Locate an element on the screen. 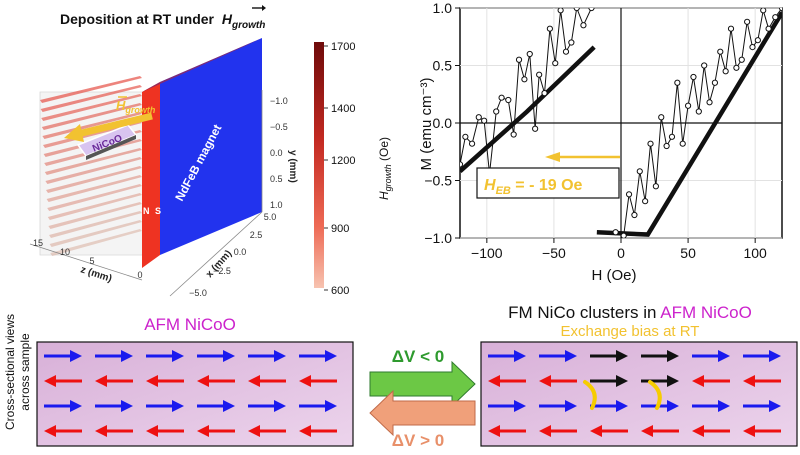 The width and height of the screenshot is (800, 455). colorbar-ticks: 1700 1400 1200 900 600 is located at coordinates (339, 169).